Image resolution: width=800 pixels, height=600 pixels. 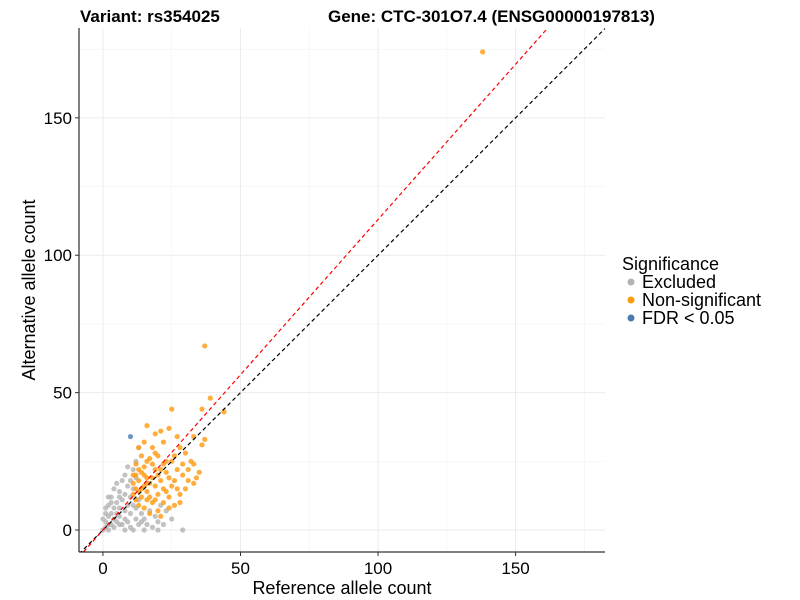 I want to click on y-tick-label: 100, so click(x=58, y=255).